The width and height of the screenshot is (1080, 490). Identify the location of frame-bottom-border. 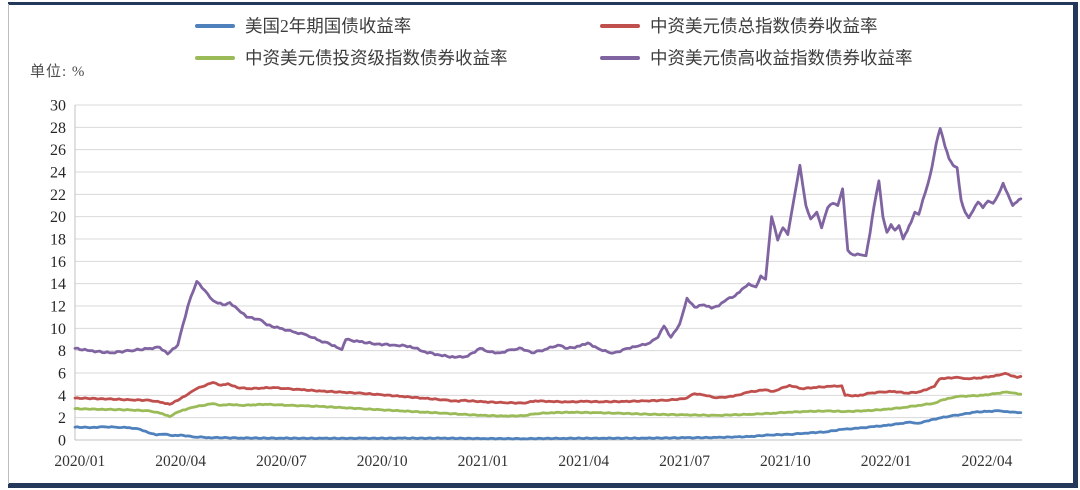
(542, 485).